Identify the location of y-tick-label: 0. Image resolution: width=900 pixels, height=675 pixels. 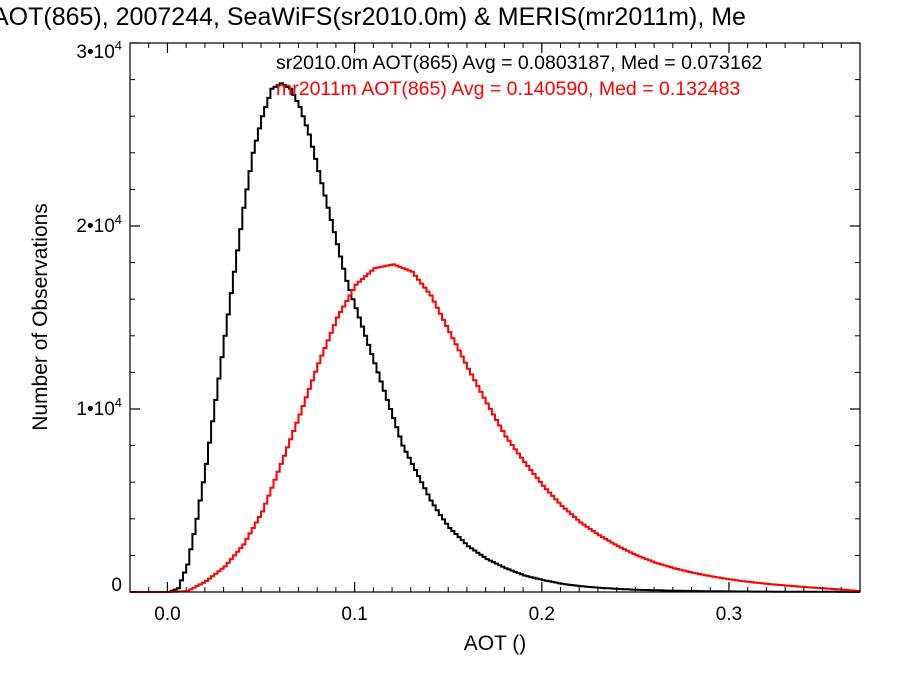
(116, 585).